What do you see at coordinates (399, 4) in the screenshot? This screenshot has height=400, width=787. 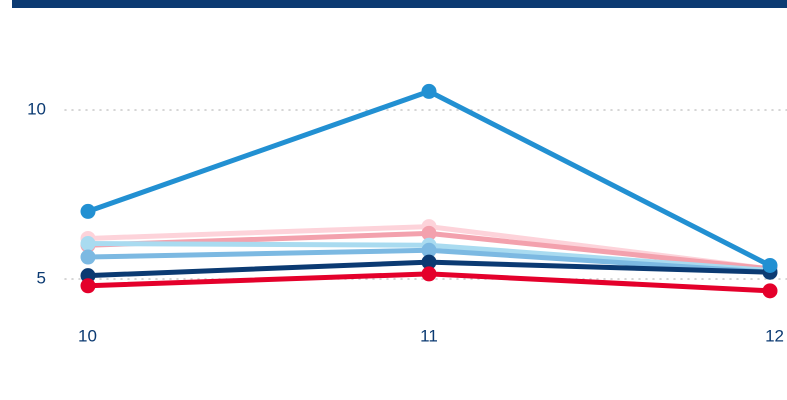 I see `top-bar` at bounding box center [399, 4].